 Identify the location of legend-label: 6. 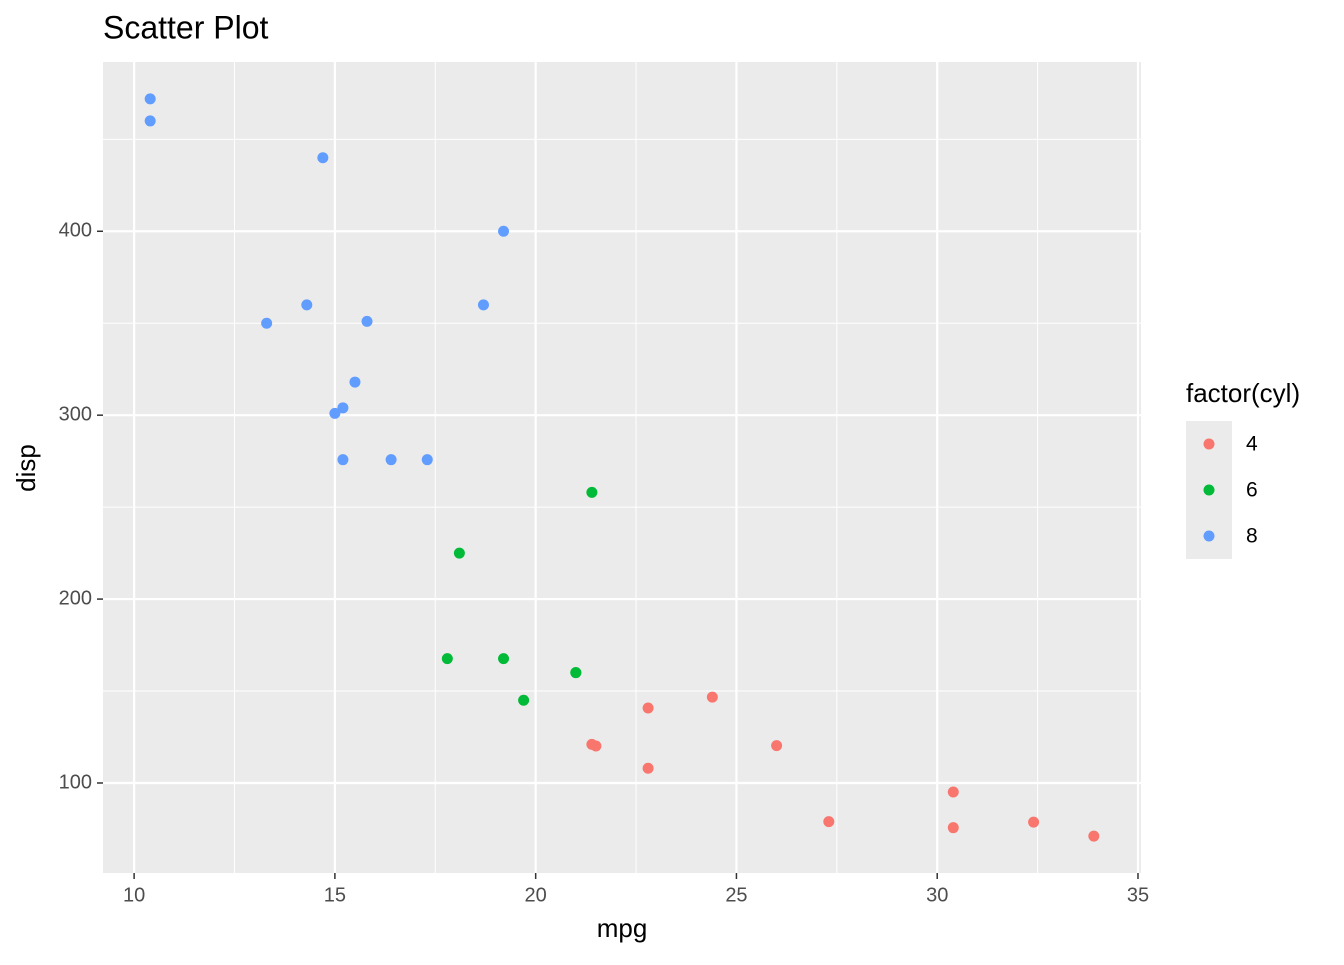
(1252, 490).